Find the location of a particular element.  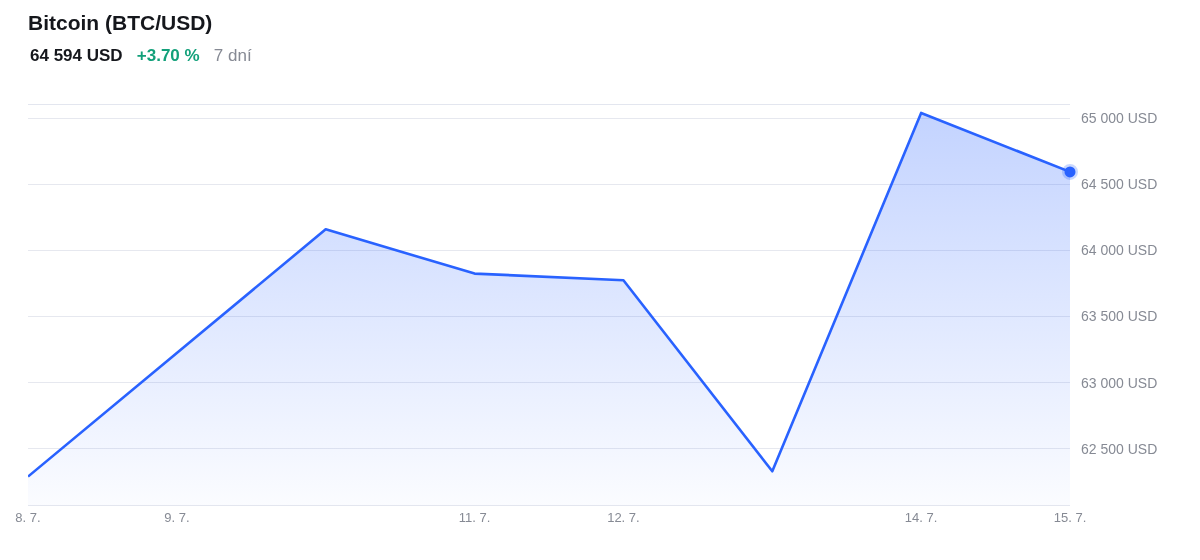

x-tick-label: 14. 7. is located at coordinates (921, 517).